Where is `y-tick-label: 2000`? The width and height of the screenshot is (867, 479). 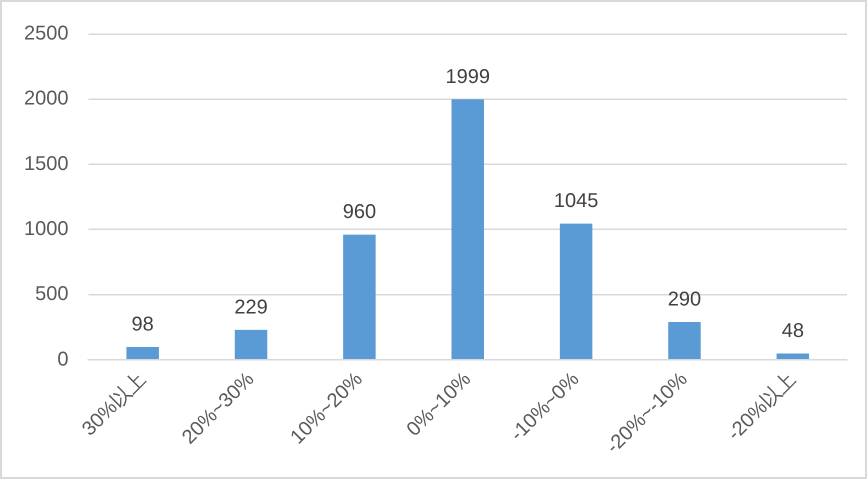 y-tick-label: 2000 is located at coordinates (46, 99).